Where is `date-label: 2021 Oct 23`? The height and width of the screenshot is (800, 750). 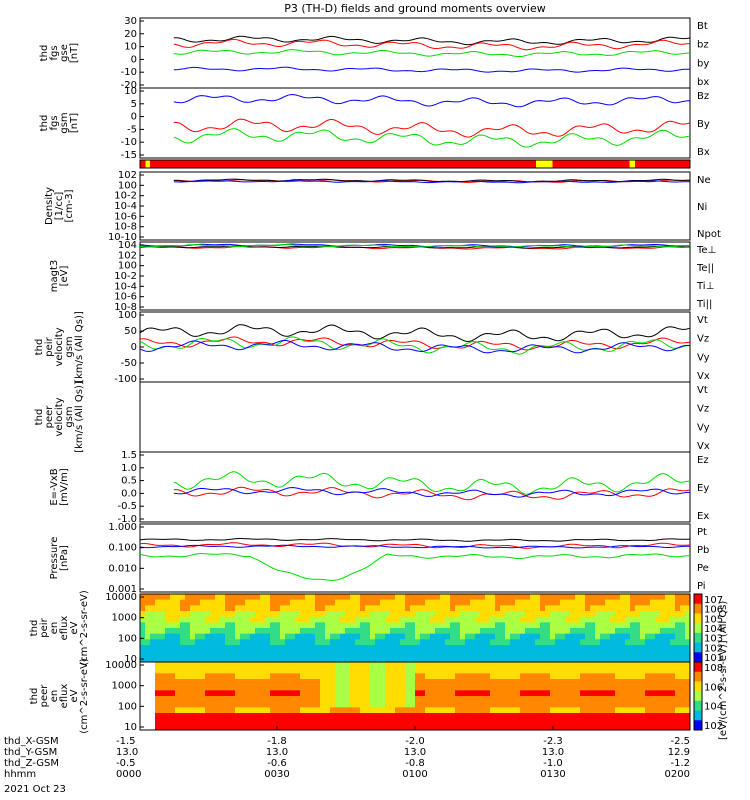
date-label: 2021 Oct 23 is located at coordinates (35, 789).